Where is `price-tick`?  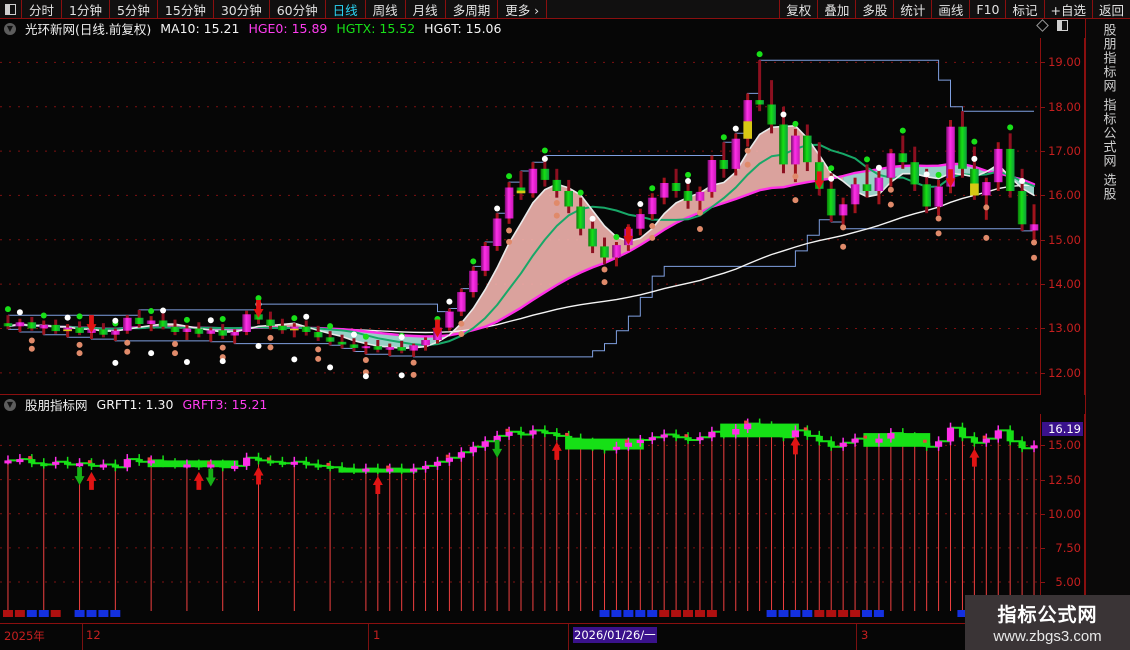 price-tick is located at coordinates (1043, 152).